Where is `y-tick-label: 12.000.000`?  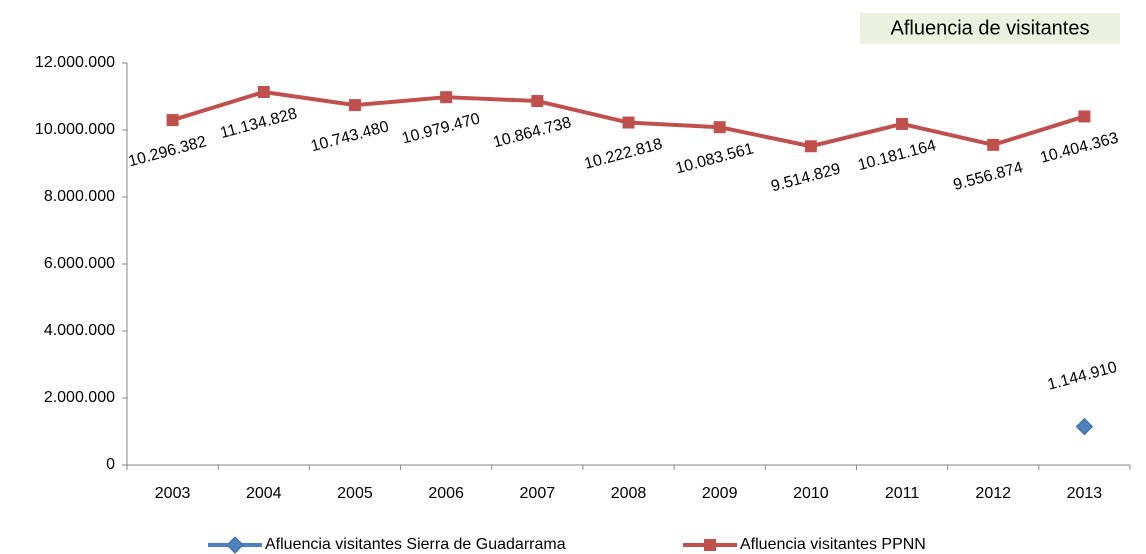 y-tick-label: 12.000.000 is located at coordinates (75, 62).